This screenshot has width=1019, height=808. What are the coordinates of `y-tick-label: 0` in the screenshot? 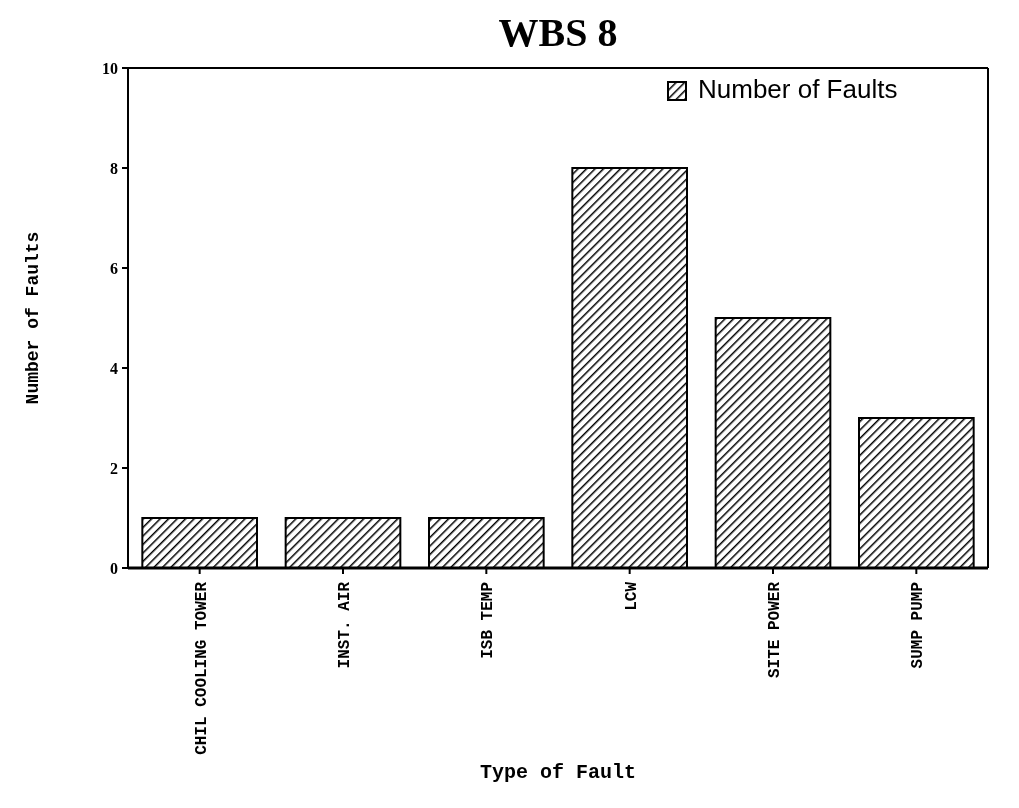 It's located at (114, 568).